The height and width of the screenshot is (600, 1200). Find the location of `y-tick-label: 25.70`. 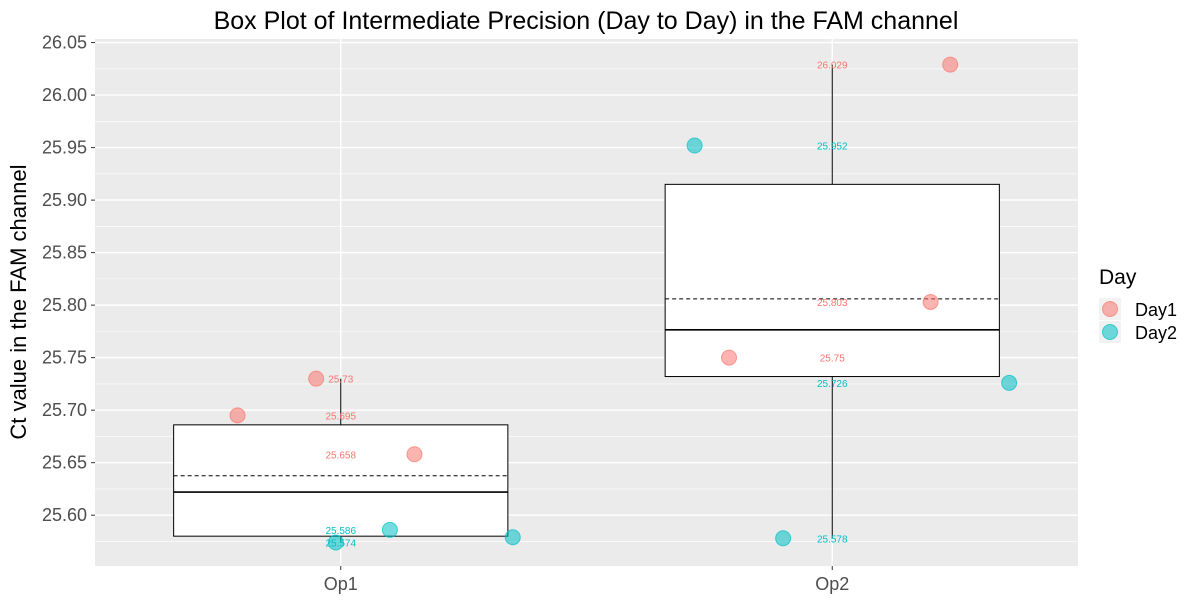

y-tick-label: 25.70 is located at coordinates (64, 410).